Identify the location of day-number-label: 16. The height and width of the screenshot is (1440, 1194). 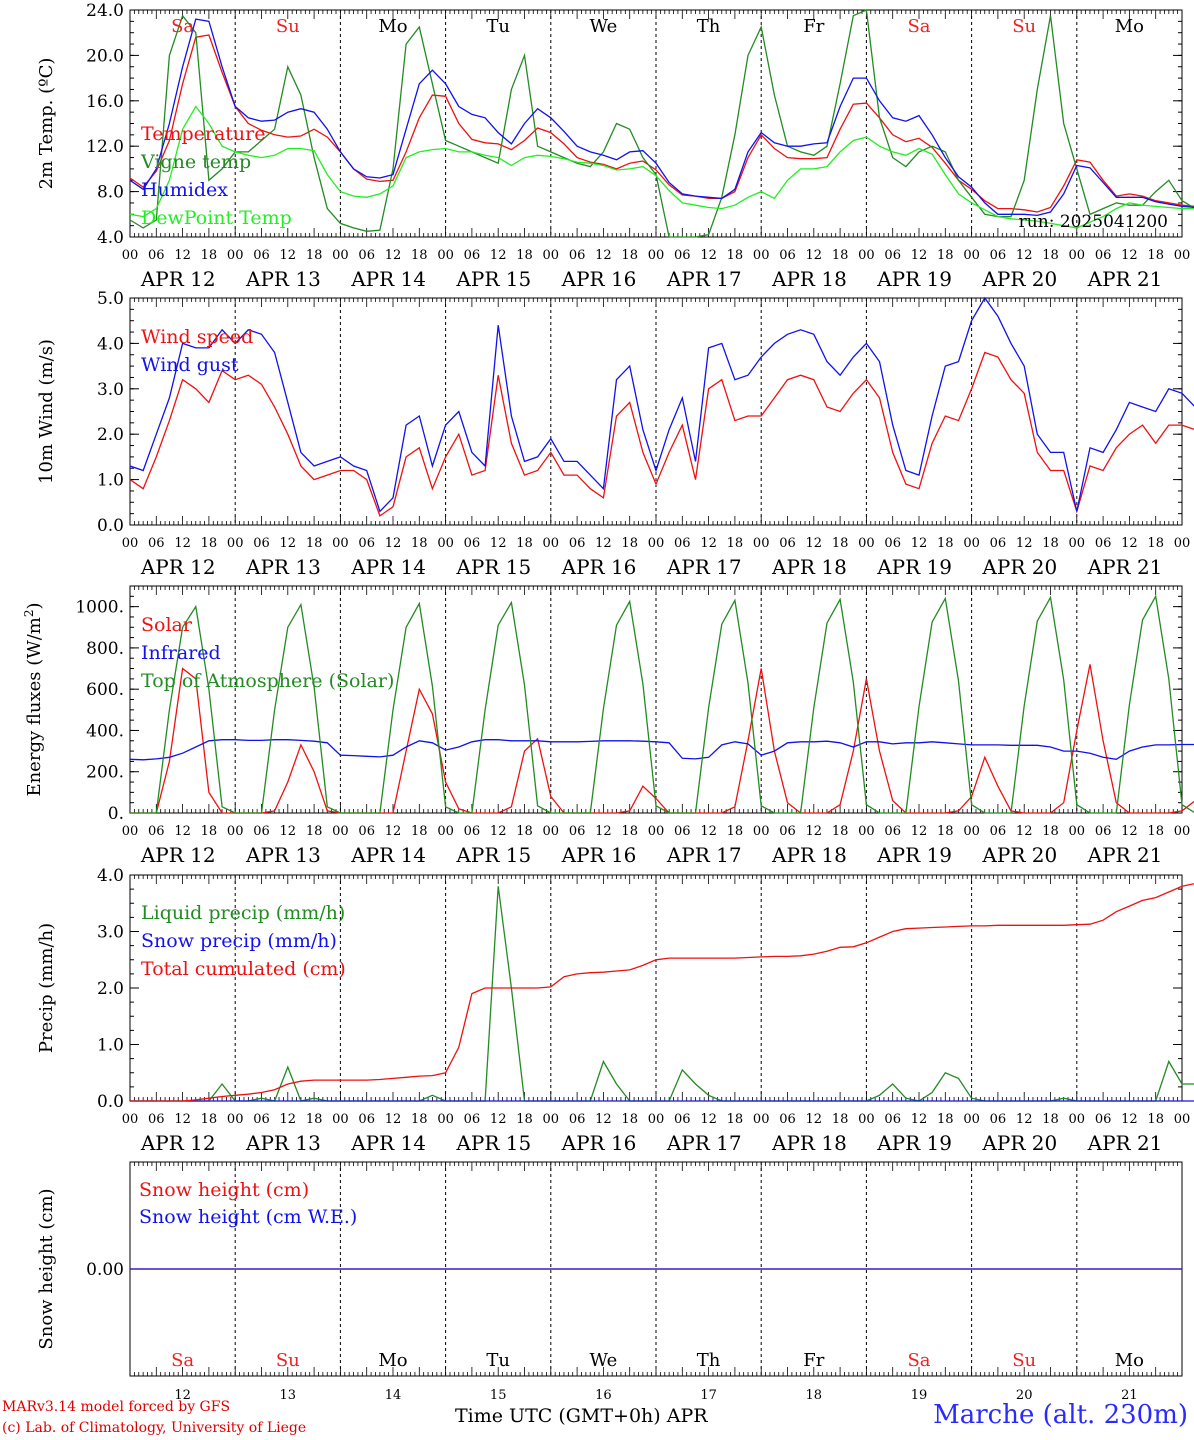
(603, 1395).